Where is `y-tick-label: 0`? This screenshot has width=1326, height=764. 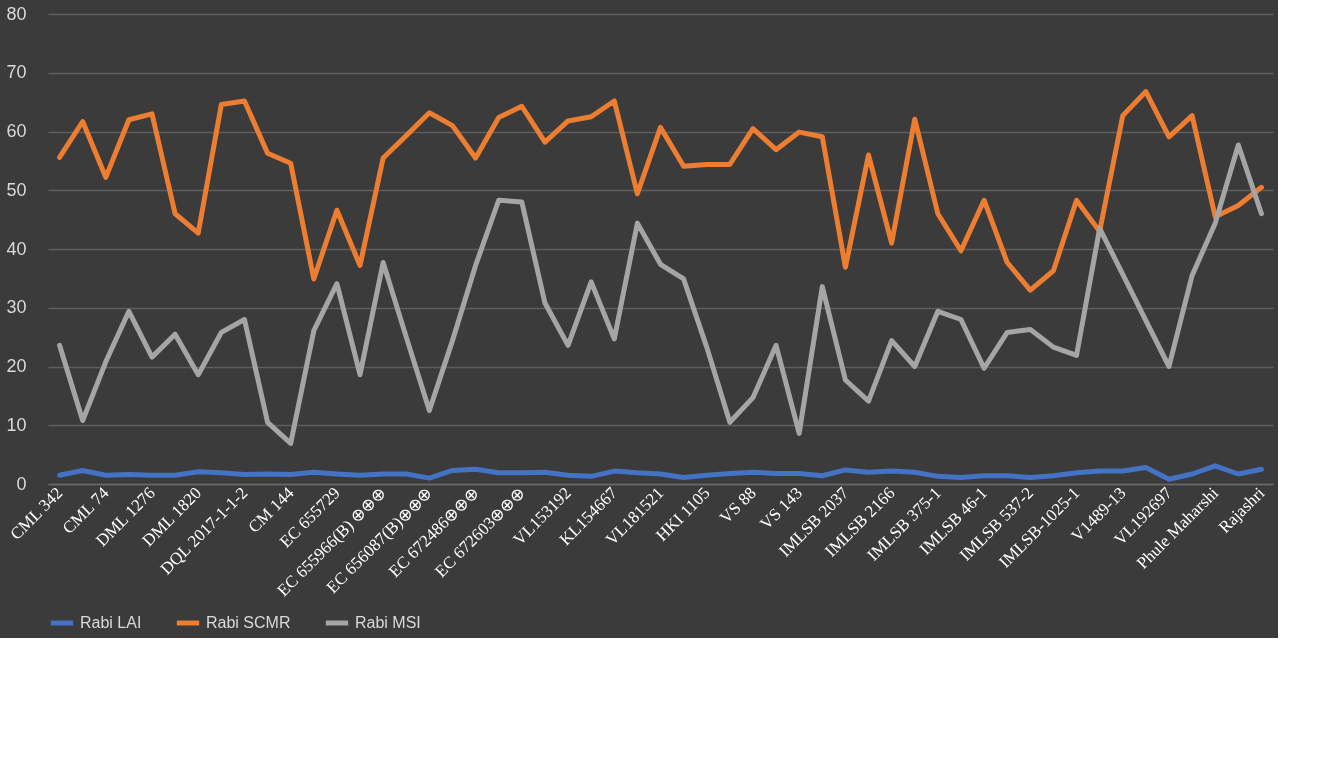 y-tick-label: 0 is located at coordinates (21, 483).